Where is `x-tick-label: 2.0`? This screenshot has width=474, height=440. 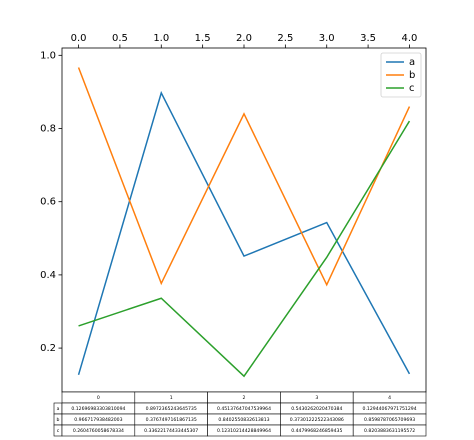 x-tick-label: 2.0 is located at coordinates (244, 38).